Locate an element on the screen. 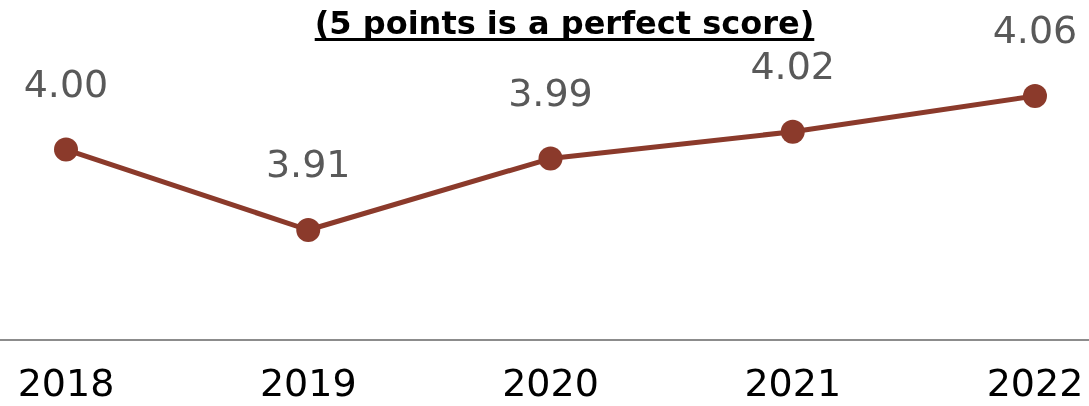 This screenshot has height=406, width=1089. chart-title: (5 points is a perfect score) is located at coordinates (564, 23).